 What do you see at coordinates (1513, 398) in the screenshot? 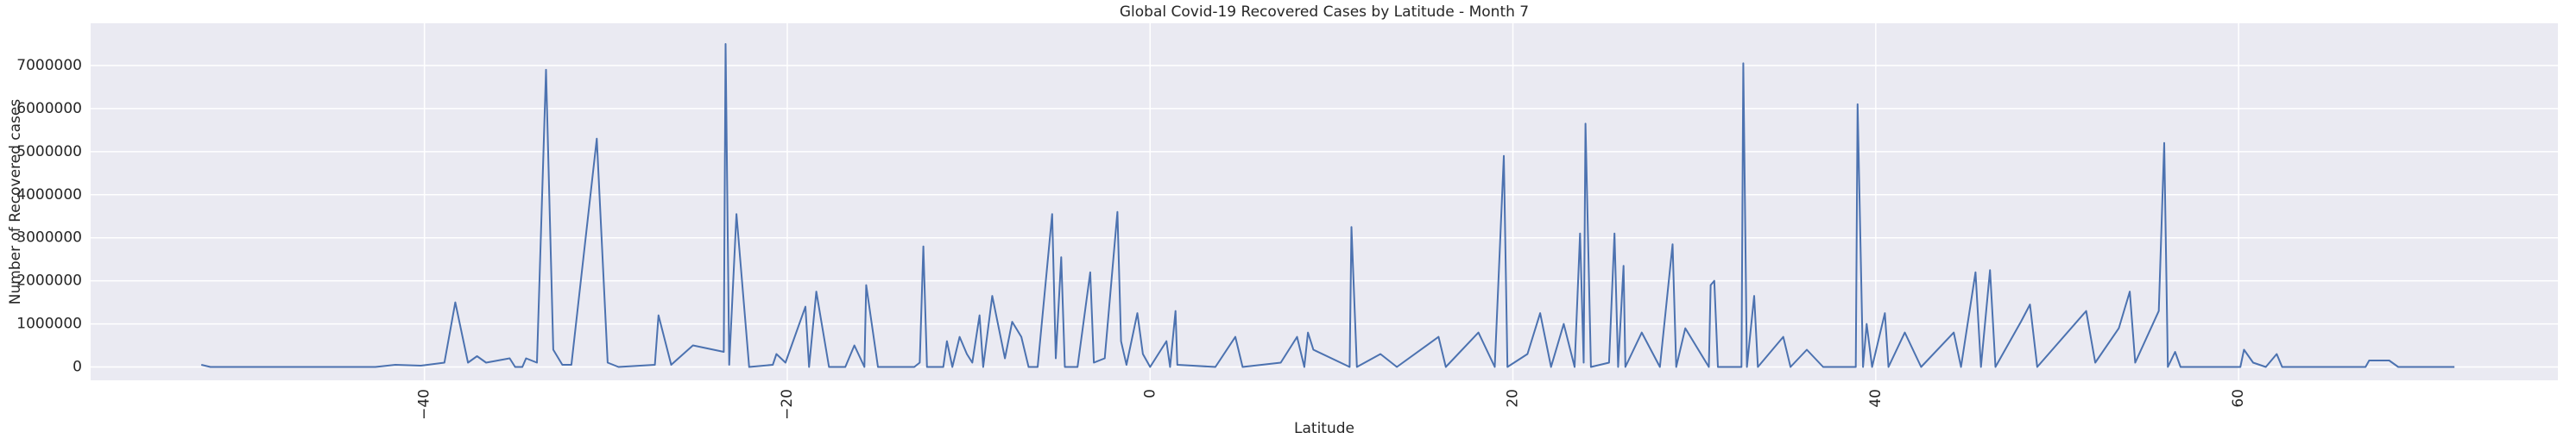
I see `x-tick-label: 20` at bounding box center [1513, 398].